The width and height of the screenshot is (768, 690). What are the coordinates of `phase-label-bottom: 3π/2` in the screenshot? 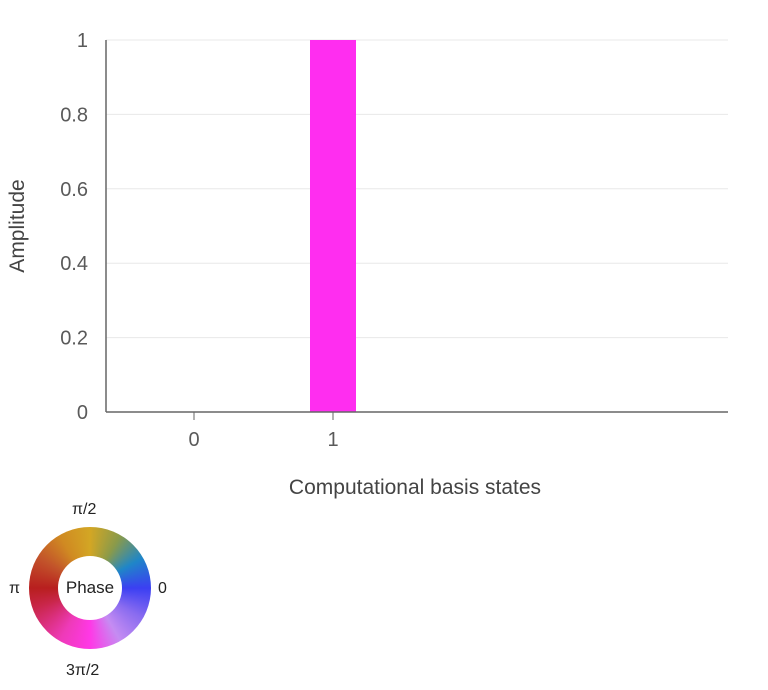 It's located at (83, 670).